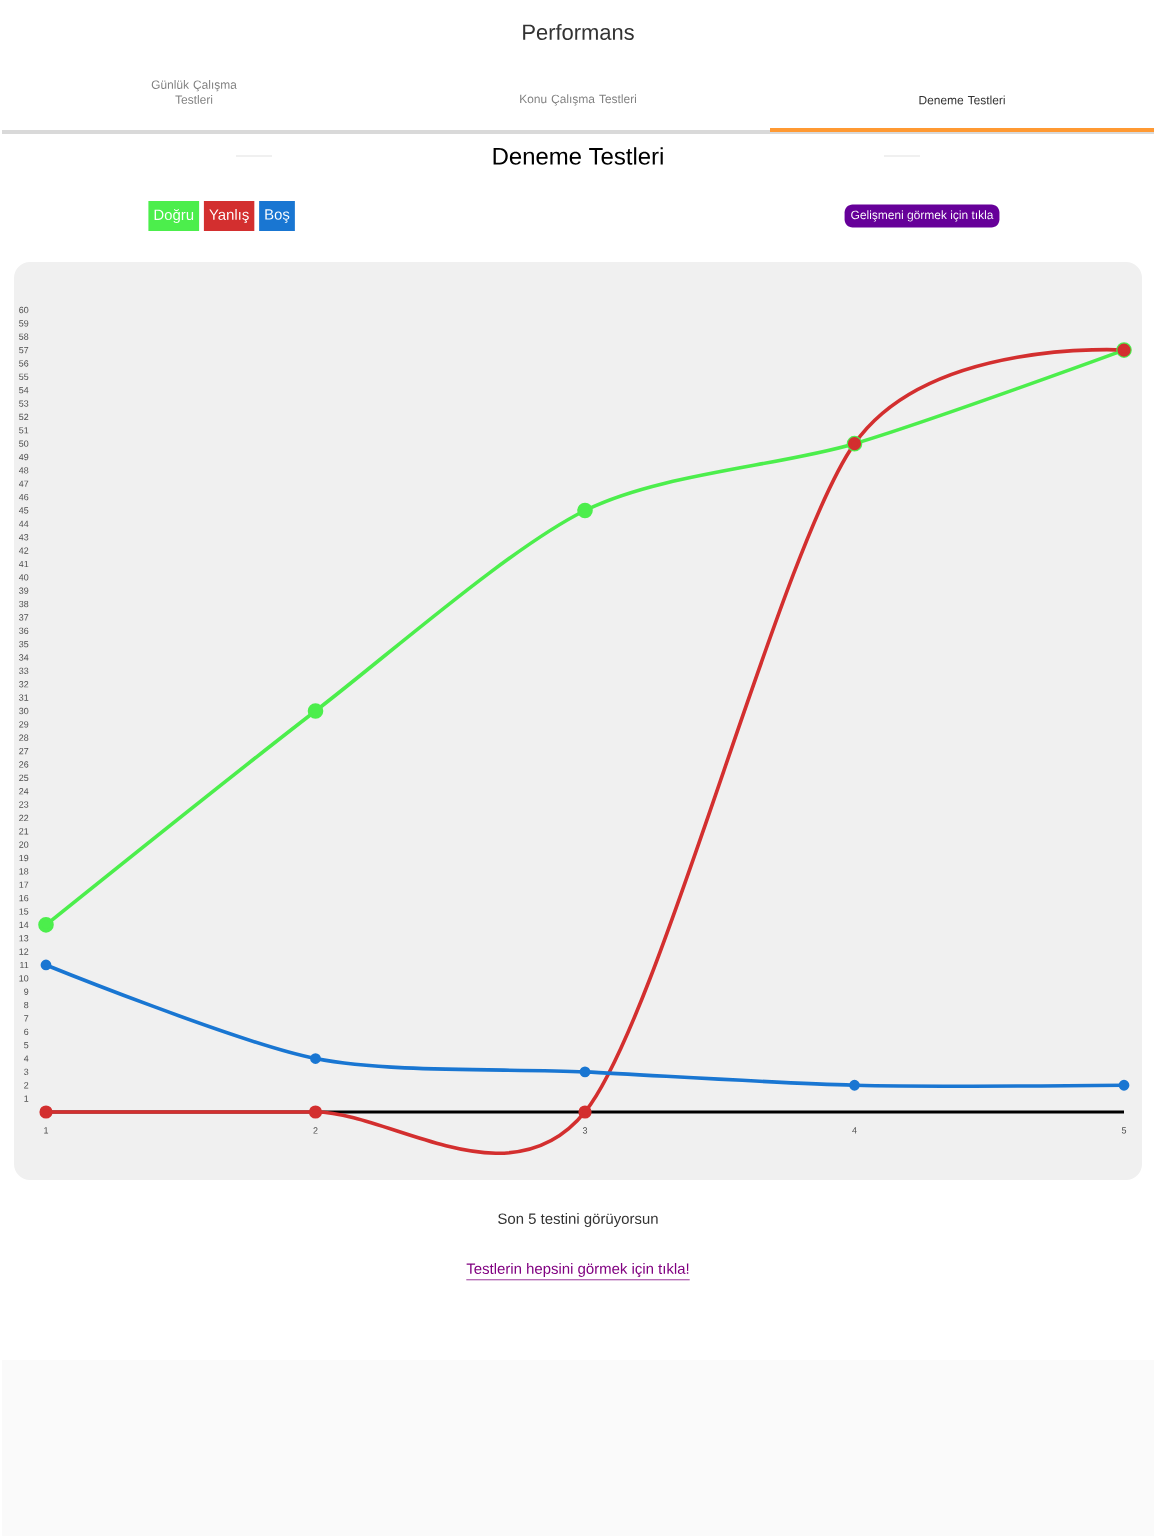 Image resolution: width=1156 pixels, height=1536 pixels. Describe the element at coordinates (578, 156) in the screenshot. I see `chart-title: Deneme Testleri` at that location.